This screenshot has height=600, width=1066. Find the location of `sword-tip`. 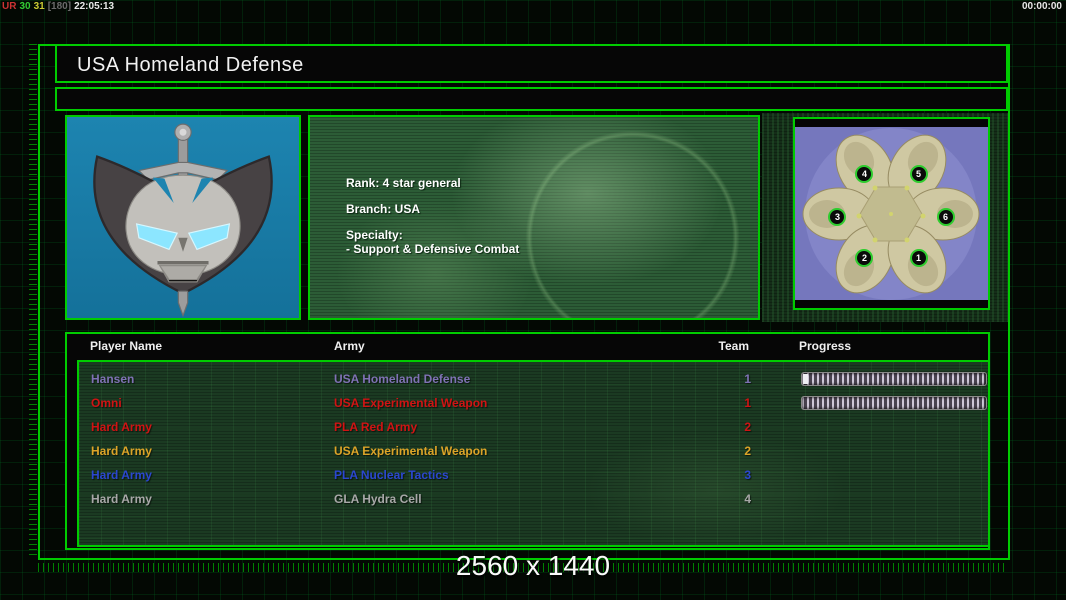

sword-tip is located at coordinates (183, 304).